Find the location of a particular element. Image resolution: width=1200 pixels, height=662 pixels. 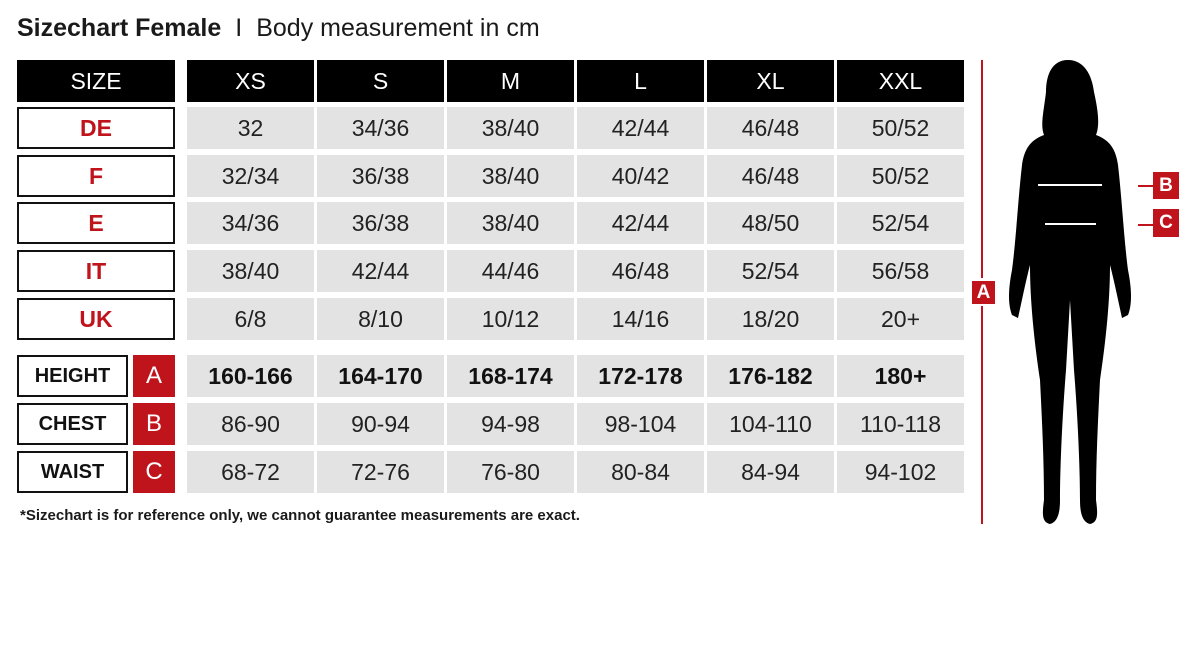

table-cell: 164-170 is located at coordinates (380, 376).